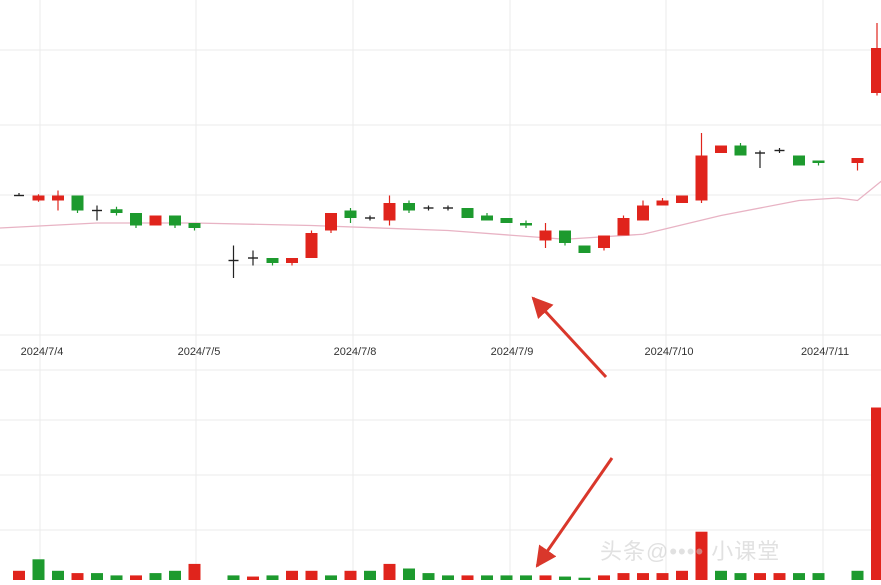  I want to click on date-label: 2024/7/11, so click(825, 352).